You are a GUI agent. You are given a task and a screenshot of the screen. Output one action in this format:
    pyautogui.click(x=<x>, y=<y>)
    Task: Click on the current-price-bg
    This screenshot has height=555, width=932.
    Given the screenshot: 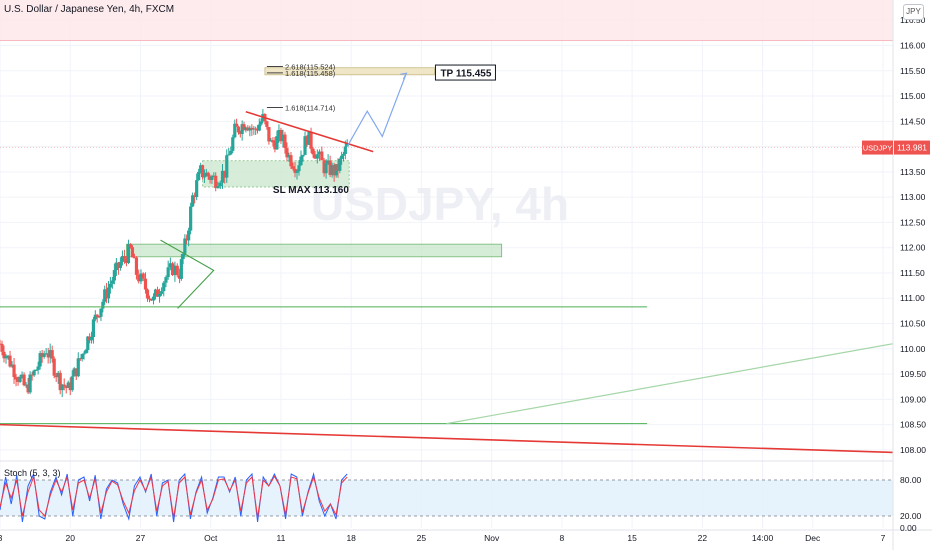 What is the action you would take?
    pyautogui.click(x=912, y=147)
    